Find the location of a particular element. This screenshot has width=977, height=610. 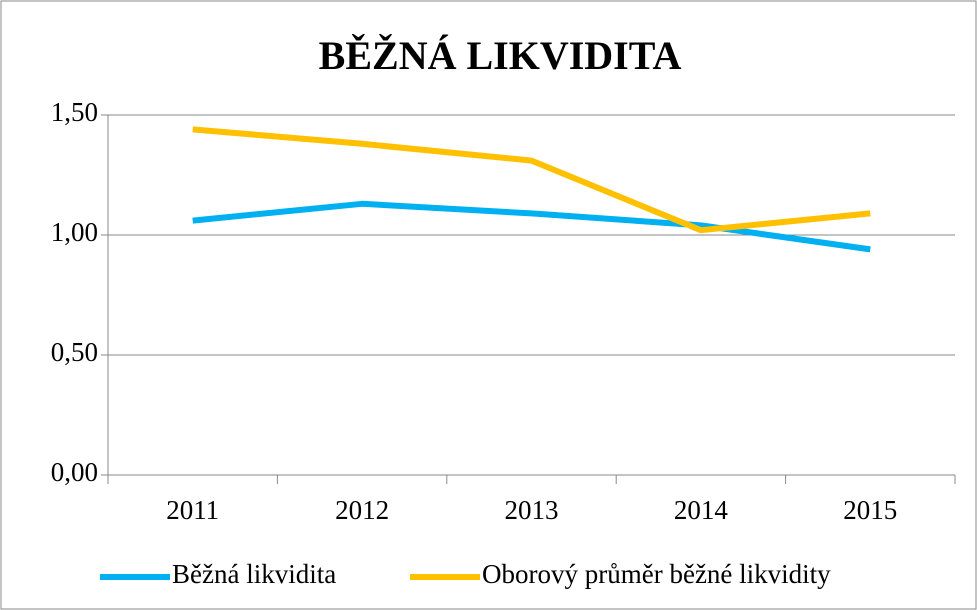

legend-label: Běžná likvidita is located at coordinates (254, 574).